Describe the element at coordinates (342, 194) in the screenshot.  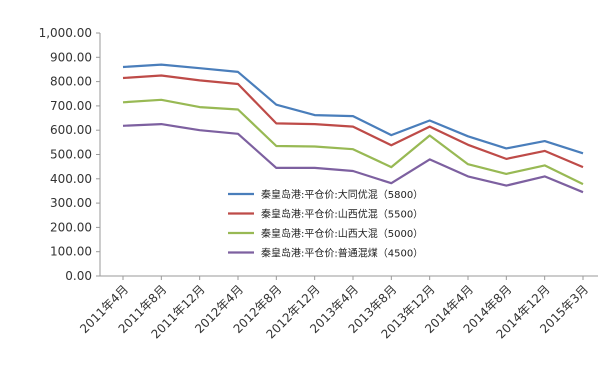
I see `legend-label-1: 秦皇岛港:平仓价:大同优混（5800）` at that location.